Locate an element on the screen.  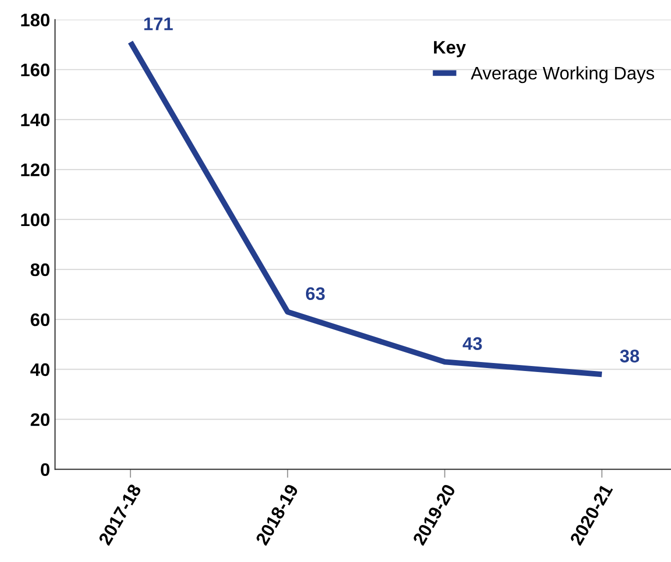
y-tick-label: 80 is located at coordinates (40, 269).